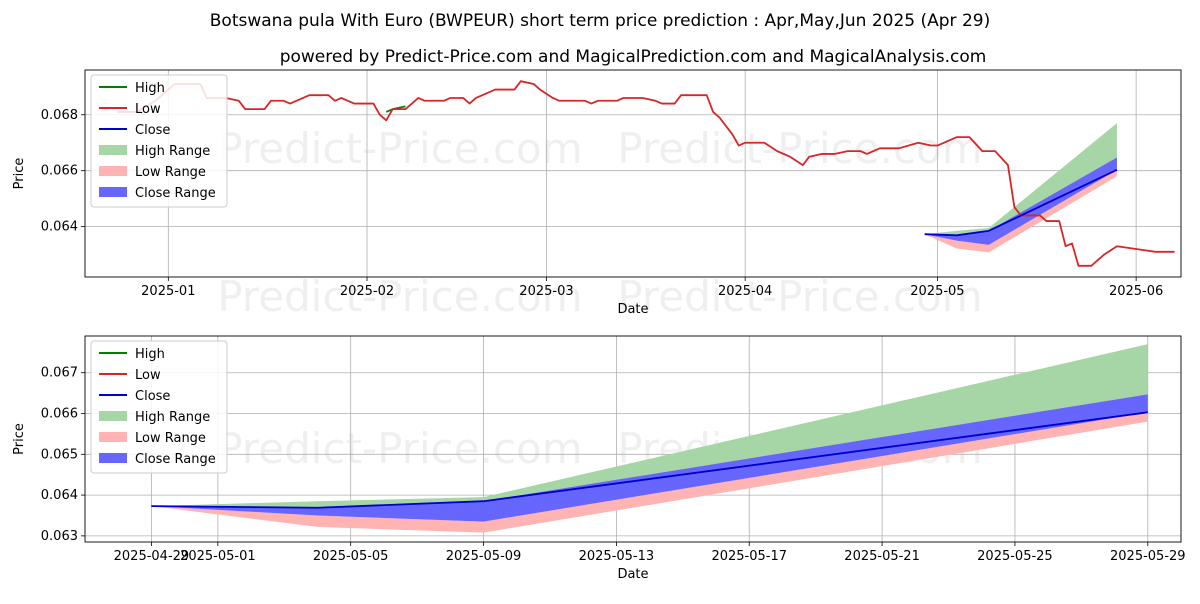 This screenshot has width=1200, height=604. Describe the element at coordinates (1148, 556) in the screenshot. I see `bottom-x-tick-label: 2025-05-29` at that location.